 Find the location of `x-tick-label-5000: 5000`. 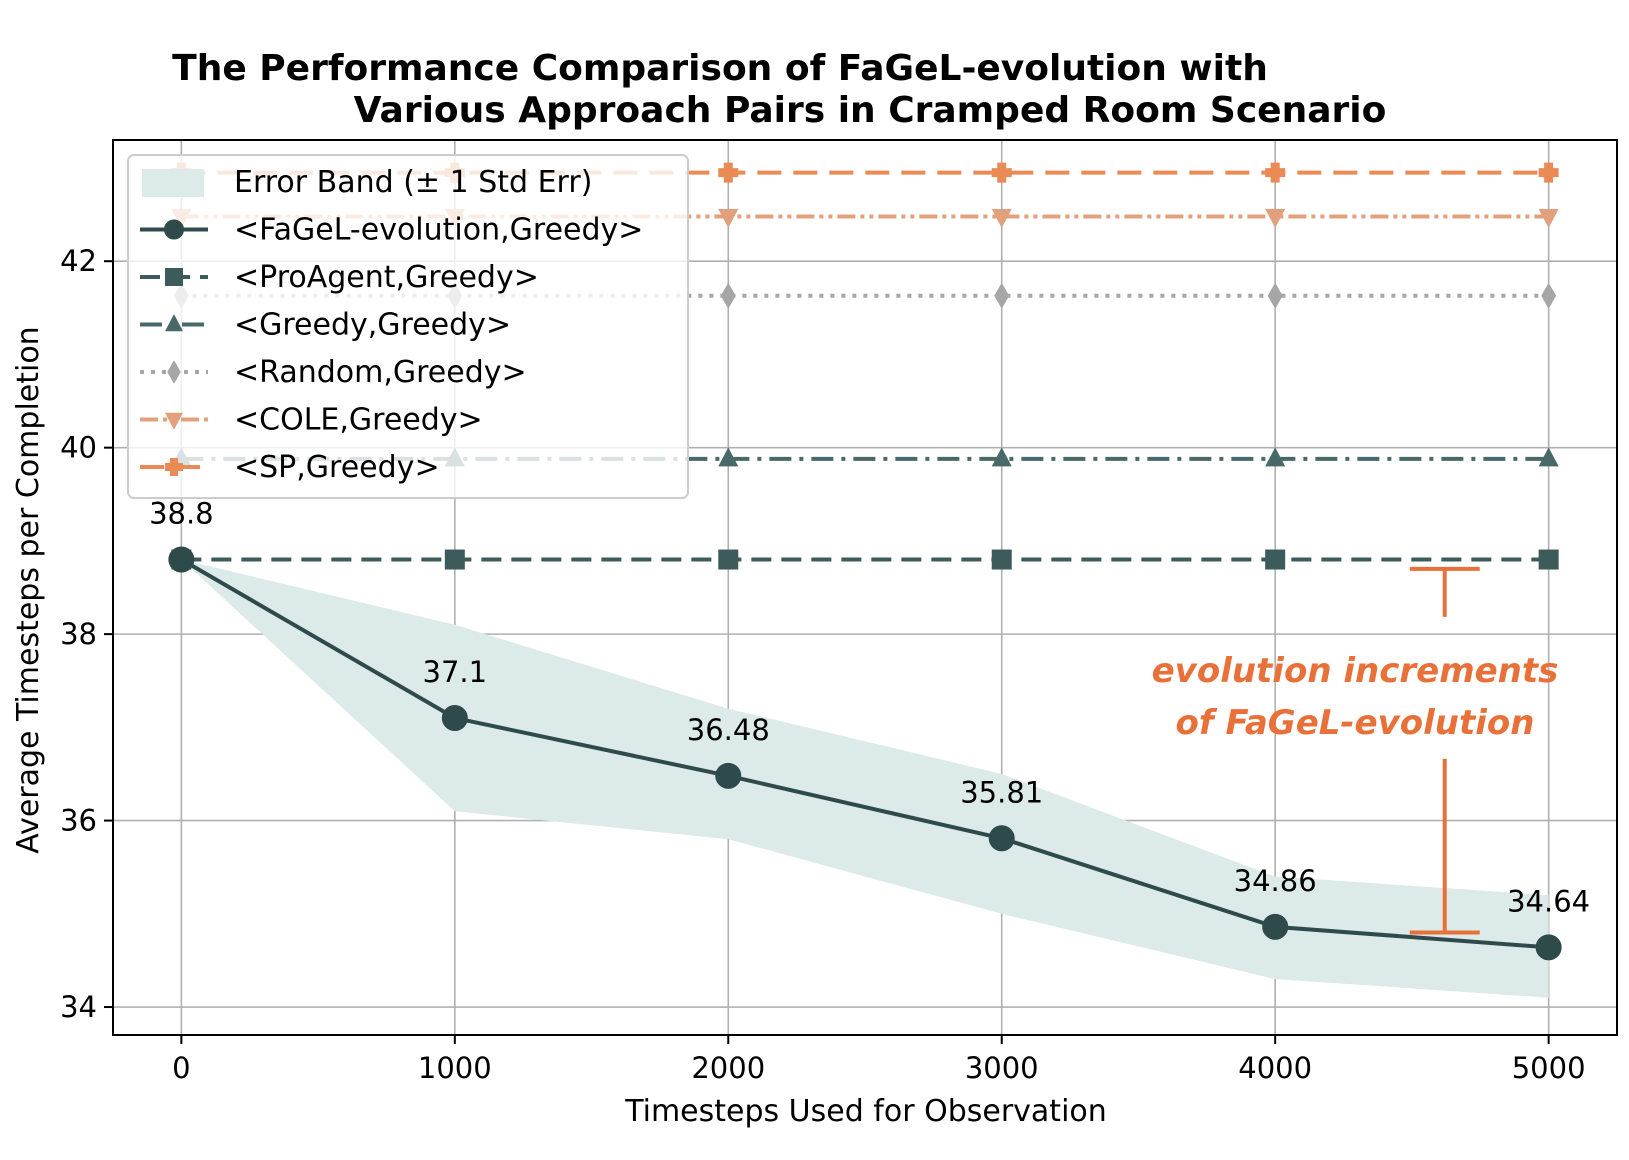

x-tick-label-5000: 5000 is located at coordinates (1549, 1068).